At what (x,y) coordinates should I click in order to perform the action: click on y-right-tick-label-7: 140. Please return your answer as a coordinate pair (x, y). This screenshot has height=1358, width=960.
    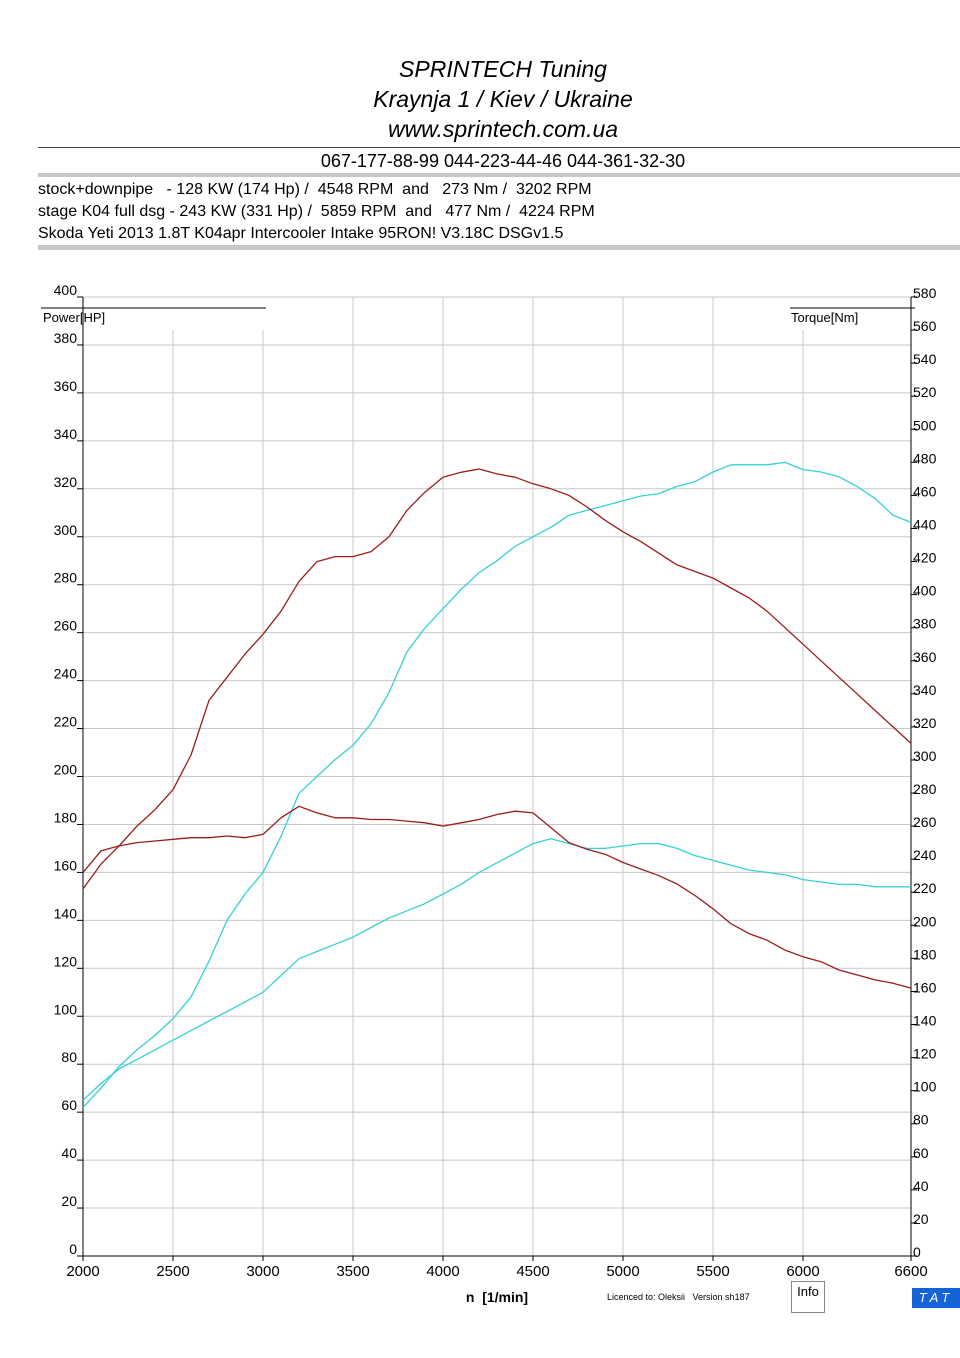
    Looking at the image, I should click on (925, 1021).